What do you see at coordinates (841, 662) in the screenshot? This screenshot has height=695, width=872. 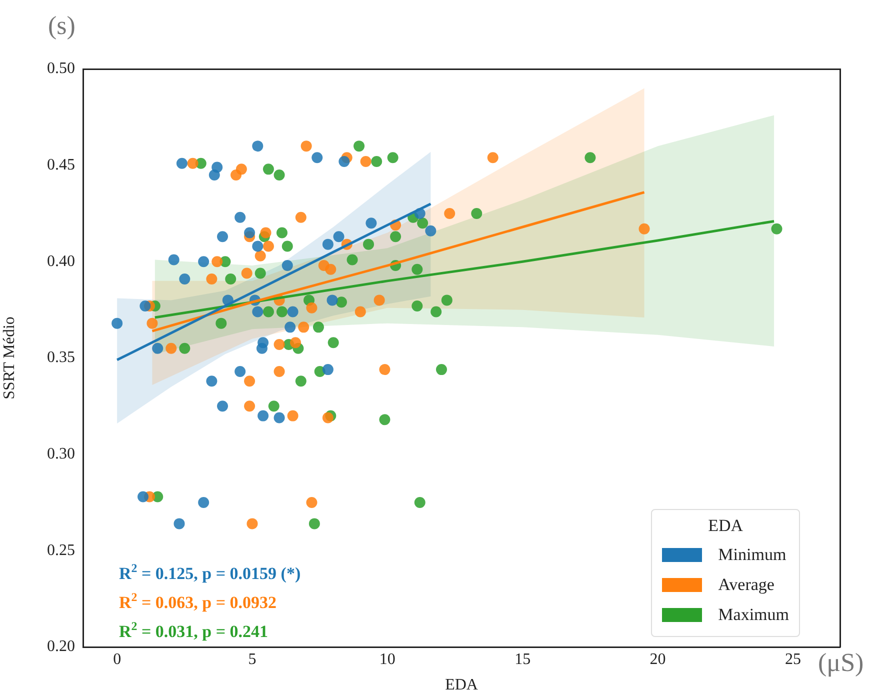 I see `text: (μS)` at bounding box center [841, 662].